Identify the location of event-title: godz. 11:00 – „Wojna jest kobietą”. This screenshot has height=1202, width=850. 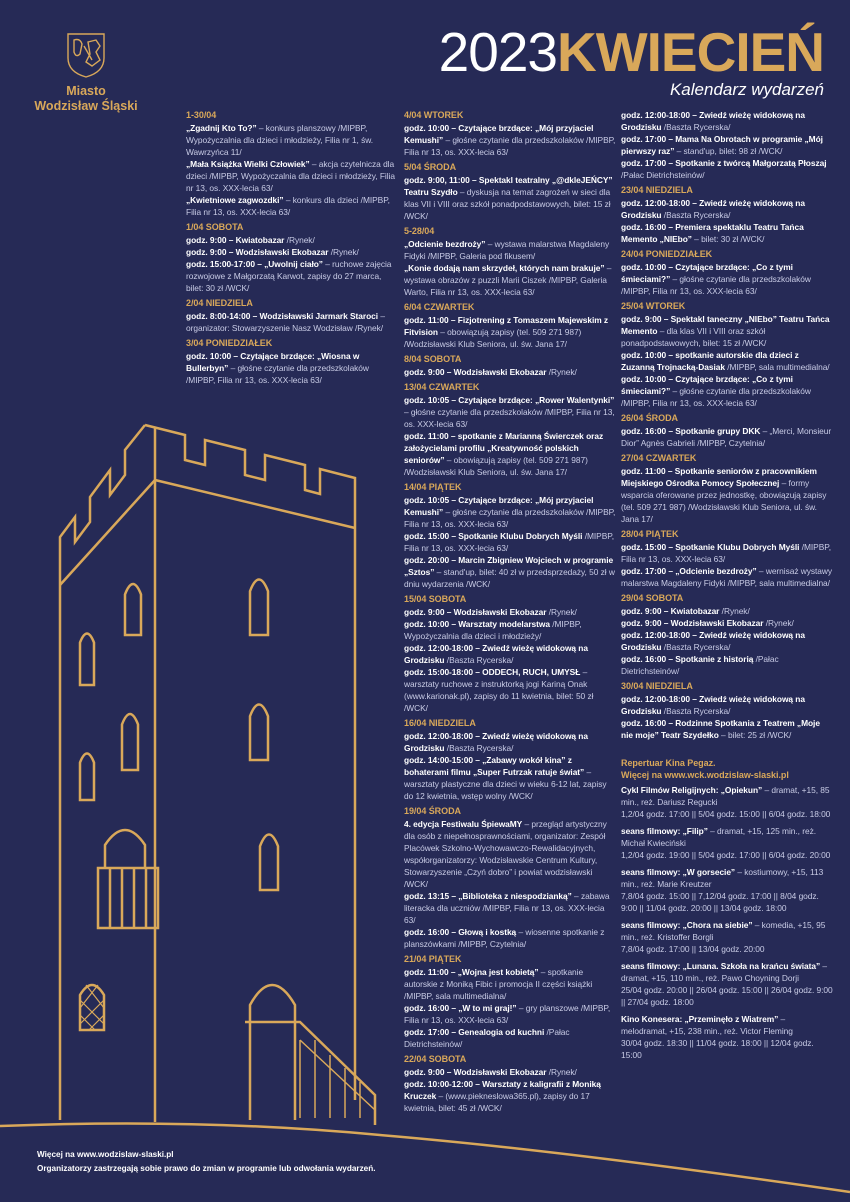
(471, 972).